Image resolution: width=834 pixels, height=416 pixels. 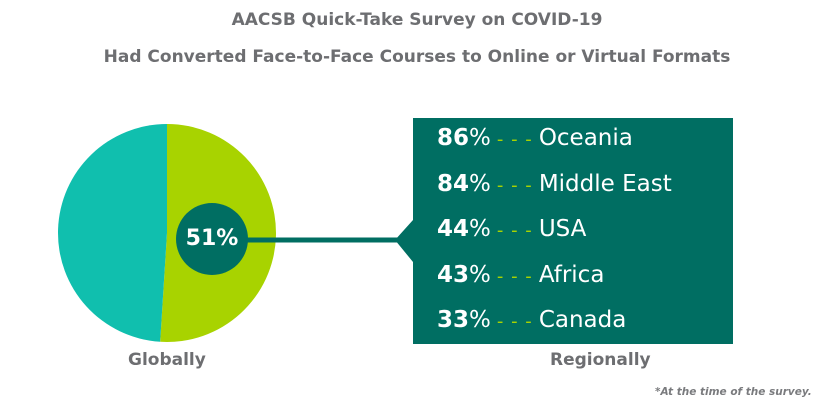 I want to click on global-value-badge, so click(x=212, y=239).